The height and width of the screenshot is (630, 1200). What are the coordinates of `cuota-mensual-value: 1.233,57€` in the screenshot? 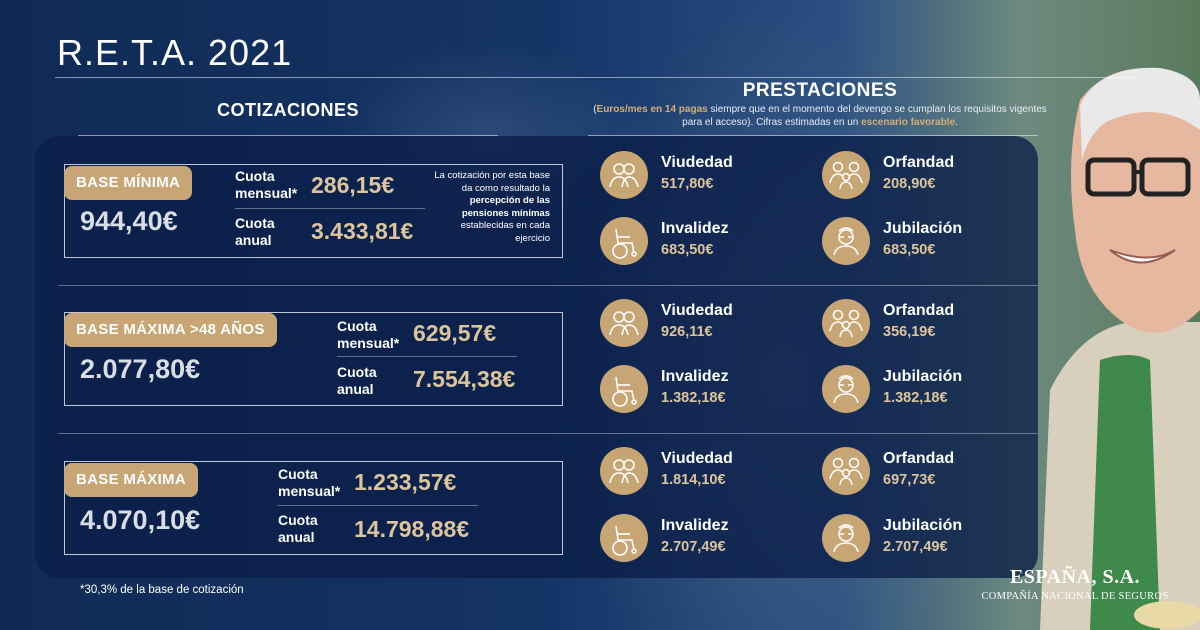 It's located at (405, 482).